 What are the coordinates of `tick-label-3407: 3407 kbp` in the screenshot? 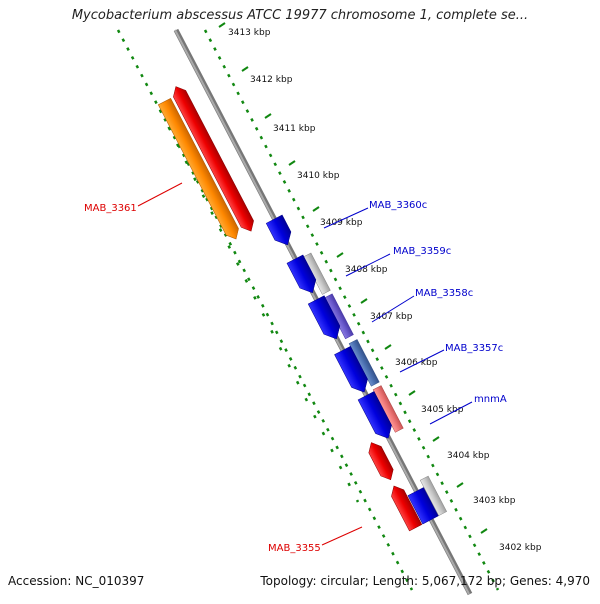 It's located at (391, 317).